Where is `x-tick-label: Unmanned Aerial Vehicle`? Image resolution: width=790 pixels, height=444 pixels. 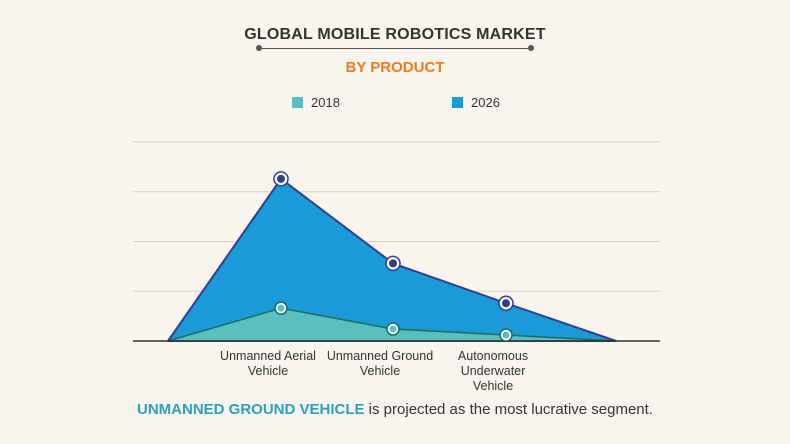
x-tick-label: Unmanned Aerial Vehicle is located at coordinates (268, 363).